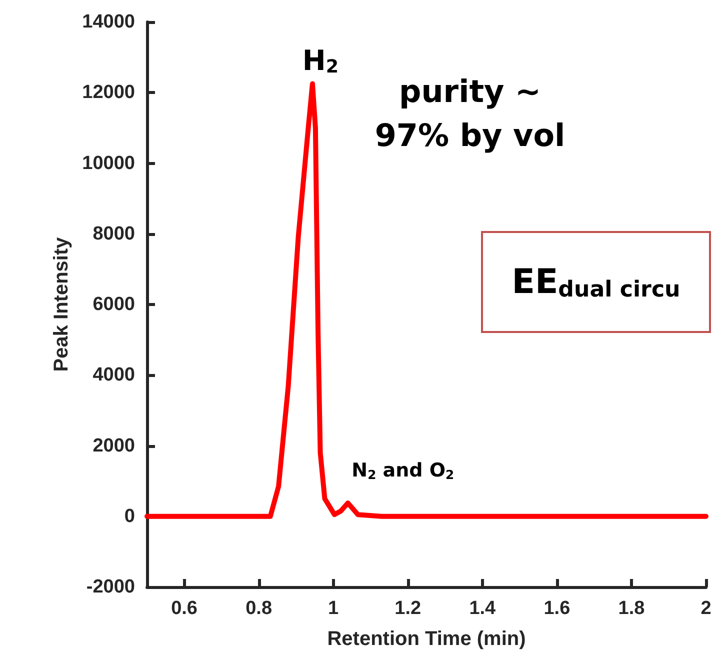 The height and width of the screenshot is (669, 715). What do you see at coordinates (113, 233) in the screenshot?
I see `y-tick-label: 8000` at bounding box center [113, 233].